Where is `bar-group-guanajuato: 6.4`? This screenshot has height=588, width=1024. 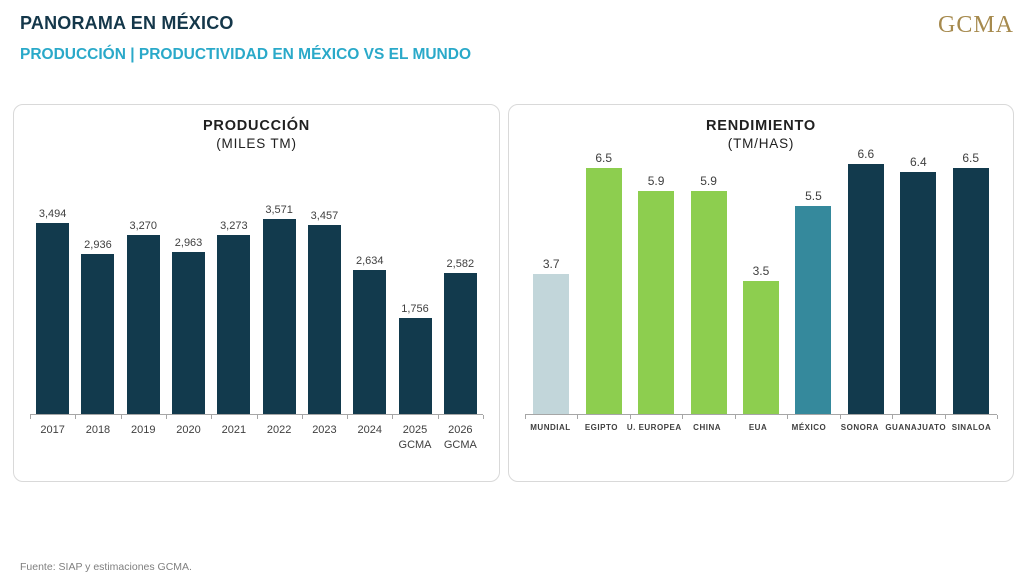 bar-group-guanajuato: 6.4 is located at coordinates (918, 284).